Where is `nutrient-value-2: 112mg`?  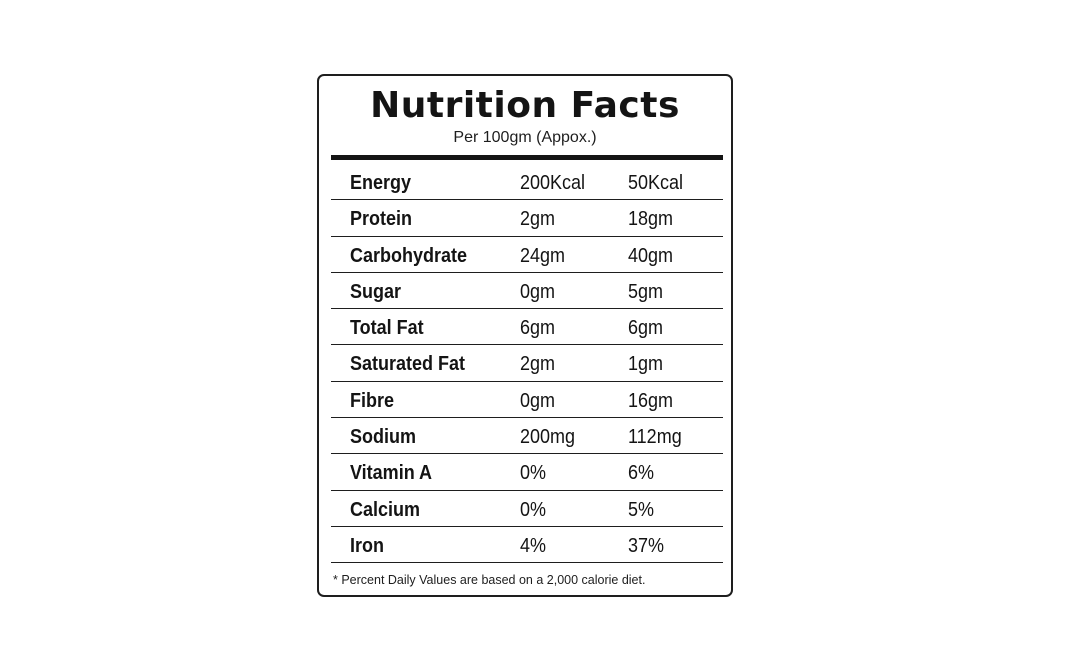 nutrient-value-2: 112mg is located at coordinates (655, 437).